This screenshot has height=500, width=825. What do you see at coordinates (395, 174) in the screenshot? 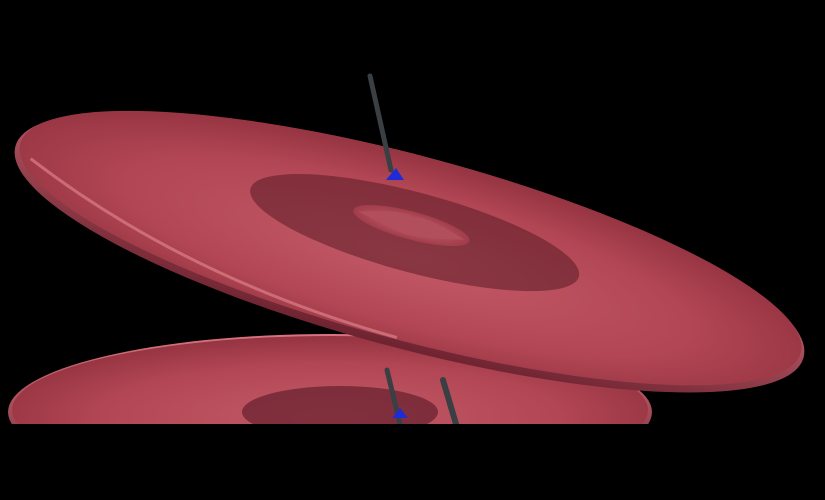
I see `stand-tip-nut` at bounding box center [395, 174].